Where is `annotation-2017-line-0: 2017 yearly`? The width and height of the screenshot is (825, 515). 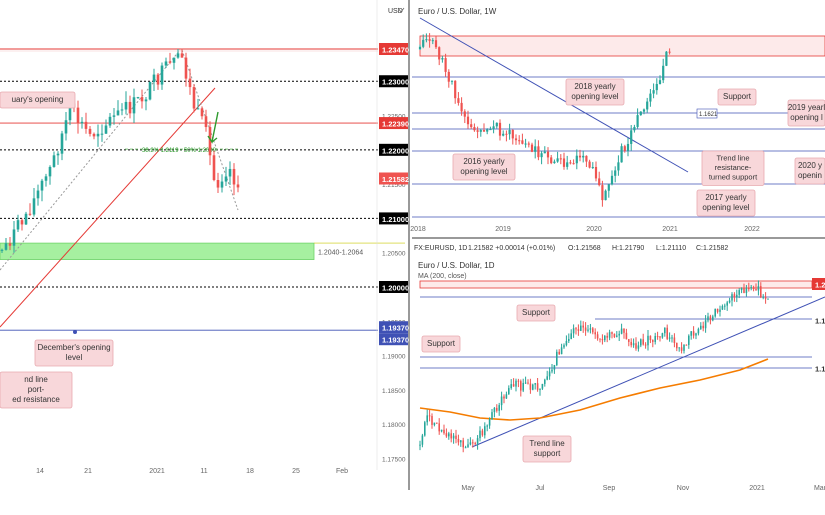 annotation-2017-line-0: 2017 yearly is located at coordinates (725, 197).